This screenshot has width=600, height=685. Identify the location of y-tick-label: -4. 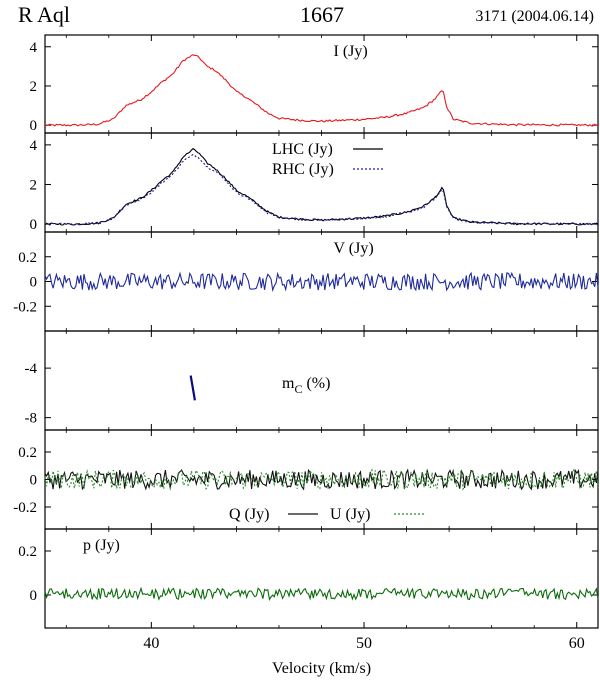
(31, 369).